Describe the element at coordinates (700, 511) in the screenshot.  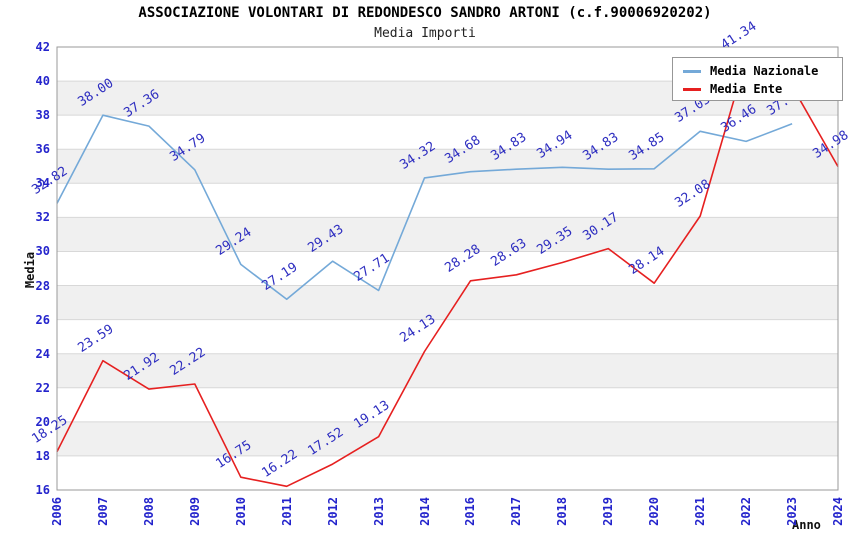
I see `x-tick-label: 2021` at that location.